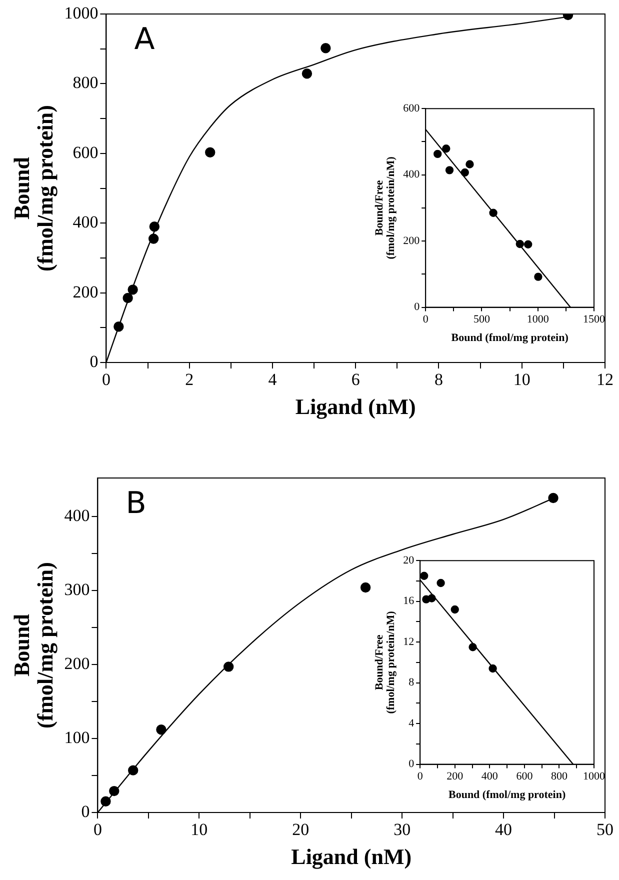  What do you see at coordinates (489, 776) in the screenshot?
I see `x-tick-label: 400` at bounding box center [489, 776].